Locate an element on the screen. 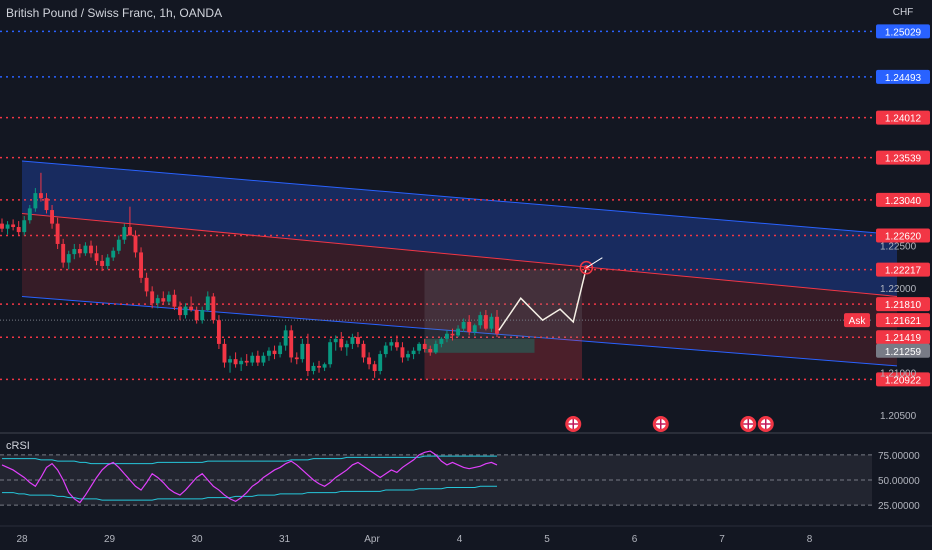  level-label: 1.20922 is located at coordinates (903, 380).